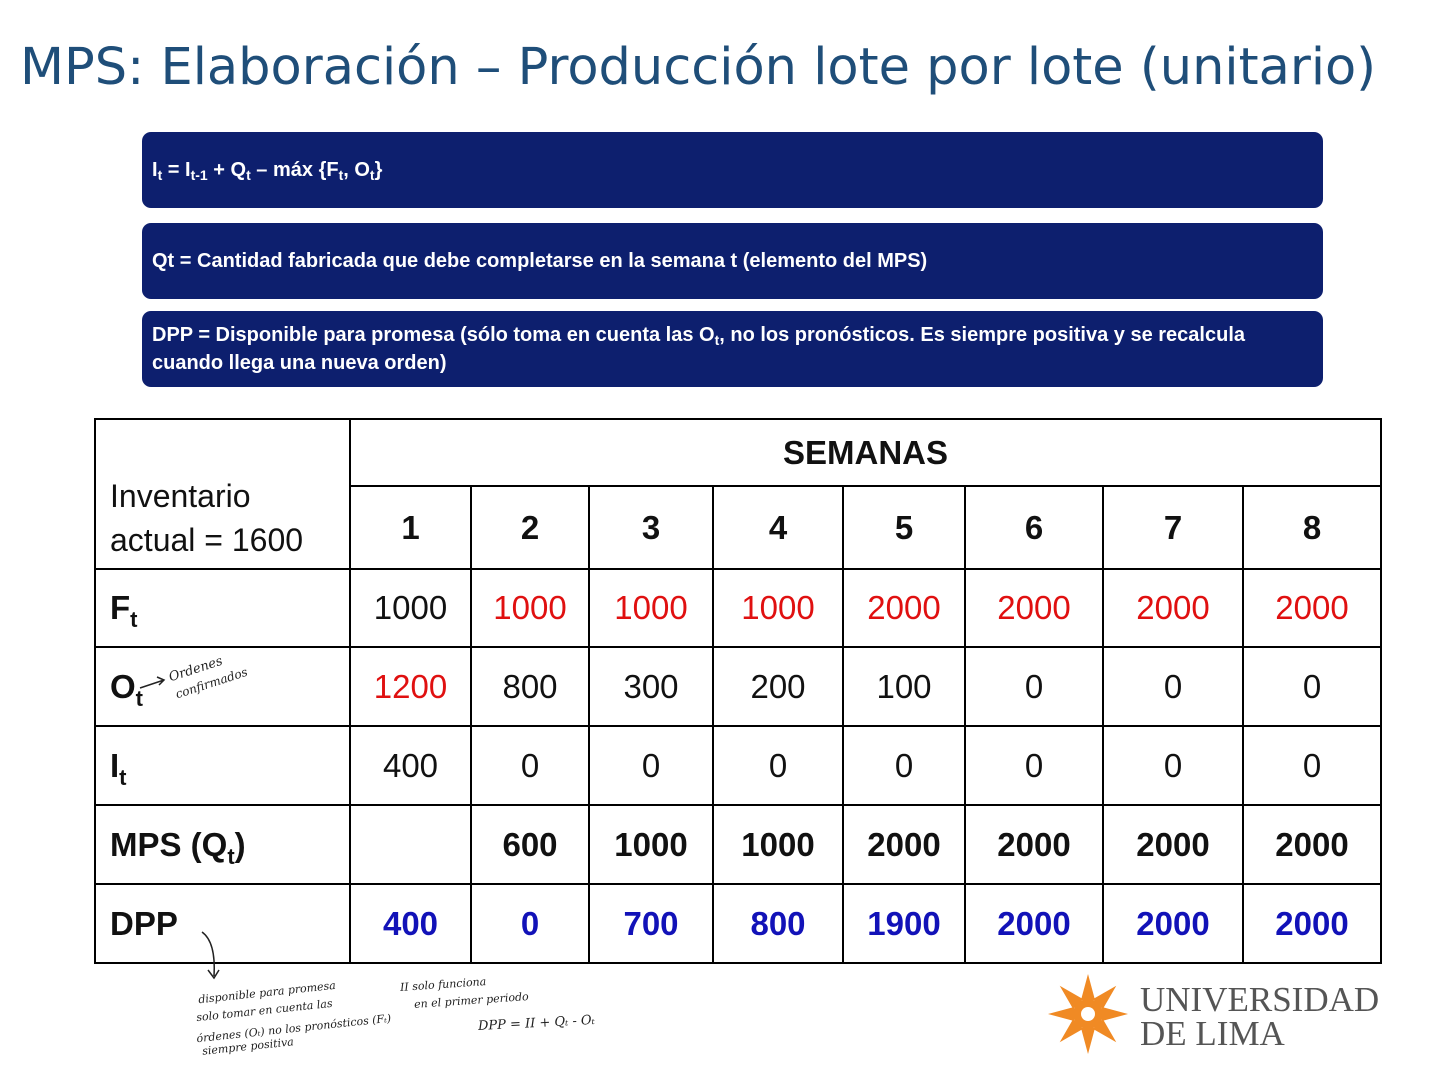  I want to click on week-number: 4, so click(778, 527).